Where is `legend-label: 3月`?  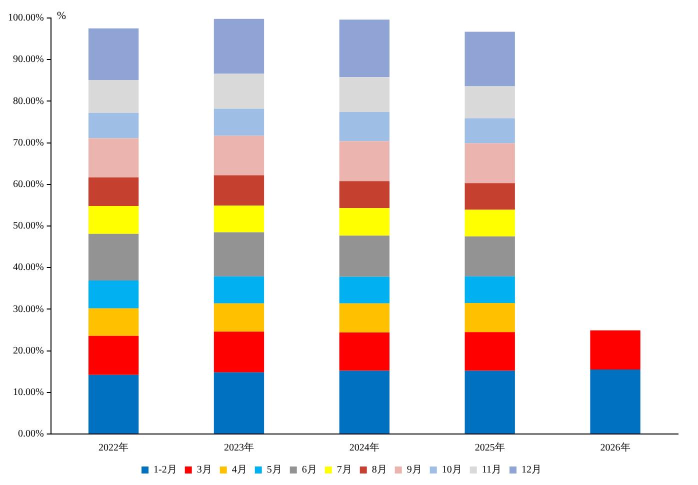
legend-label: 3月 is located at coordinates (204, 470).